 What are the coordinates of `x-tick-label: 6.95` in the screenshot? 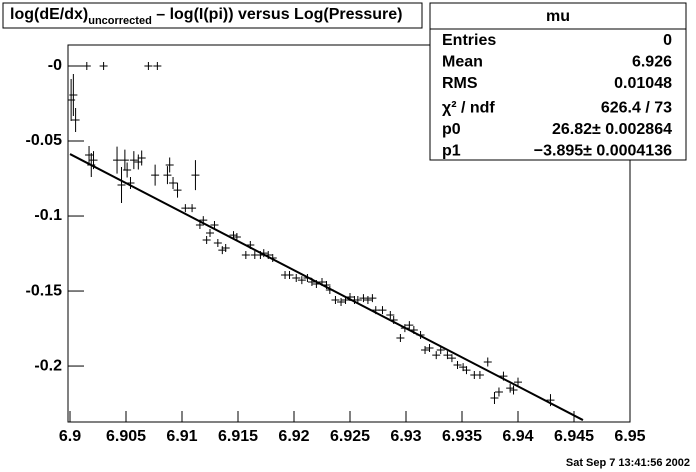 It's located at (629, 436).